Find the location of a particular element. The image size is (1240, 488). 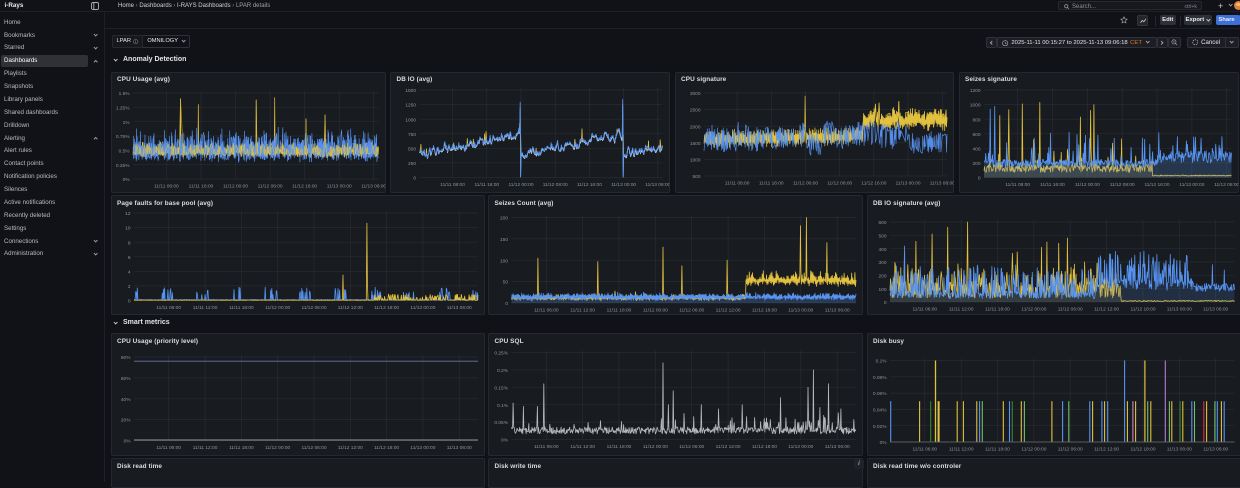

svg-text: 12 is located at coordinates (128, 214).